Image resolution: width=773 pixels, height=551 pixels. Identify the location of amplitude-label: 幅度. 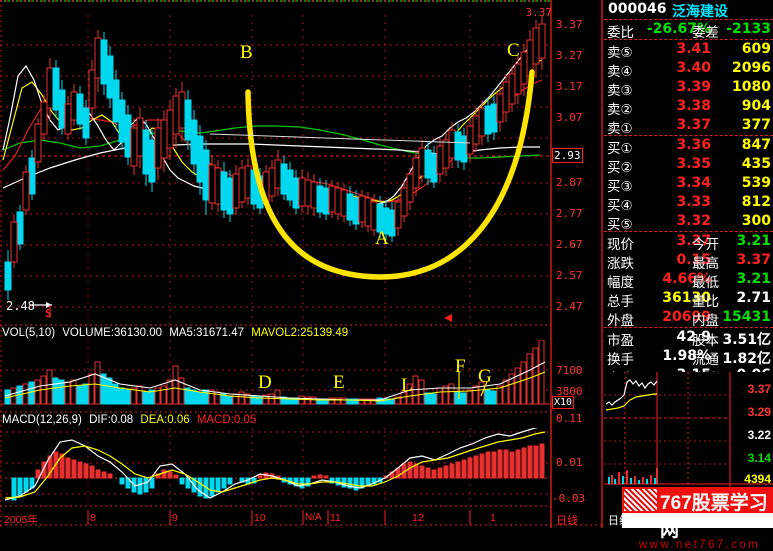
(620, 283).